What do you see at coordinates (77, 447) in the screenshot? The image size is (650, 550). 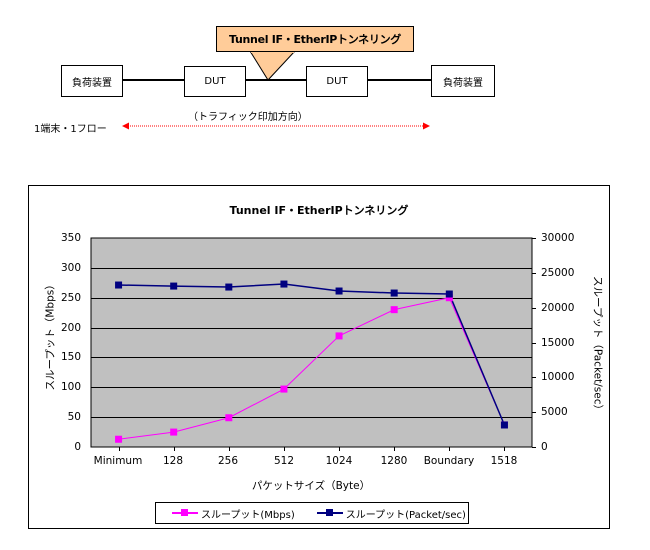 I see `y-tick: 0` at bounding box center [77, 447].